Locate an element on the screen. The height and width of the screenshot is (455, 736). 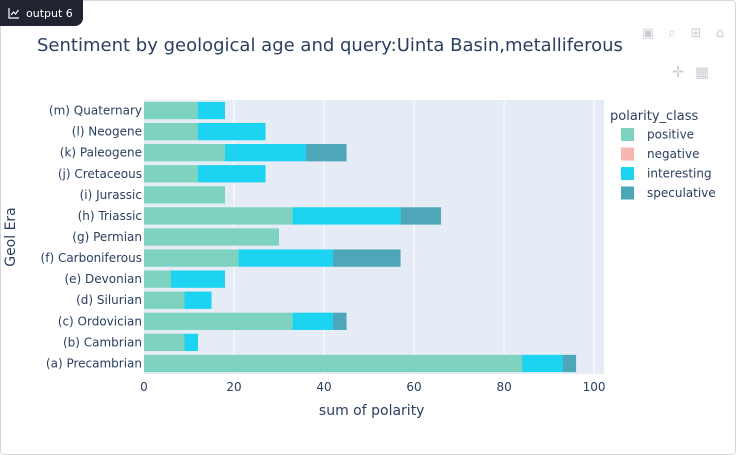
x-tick-label: 60 is located at coordinates (413, 387).